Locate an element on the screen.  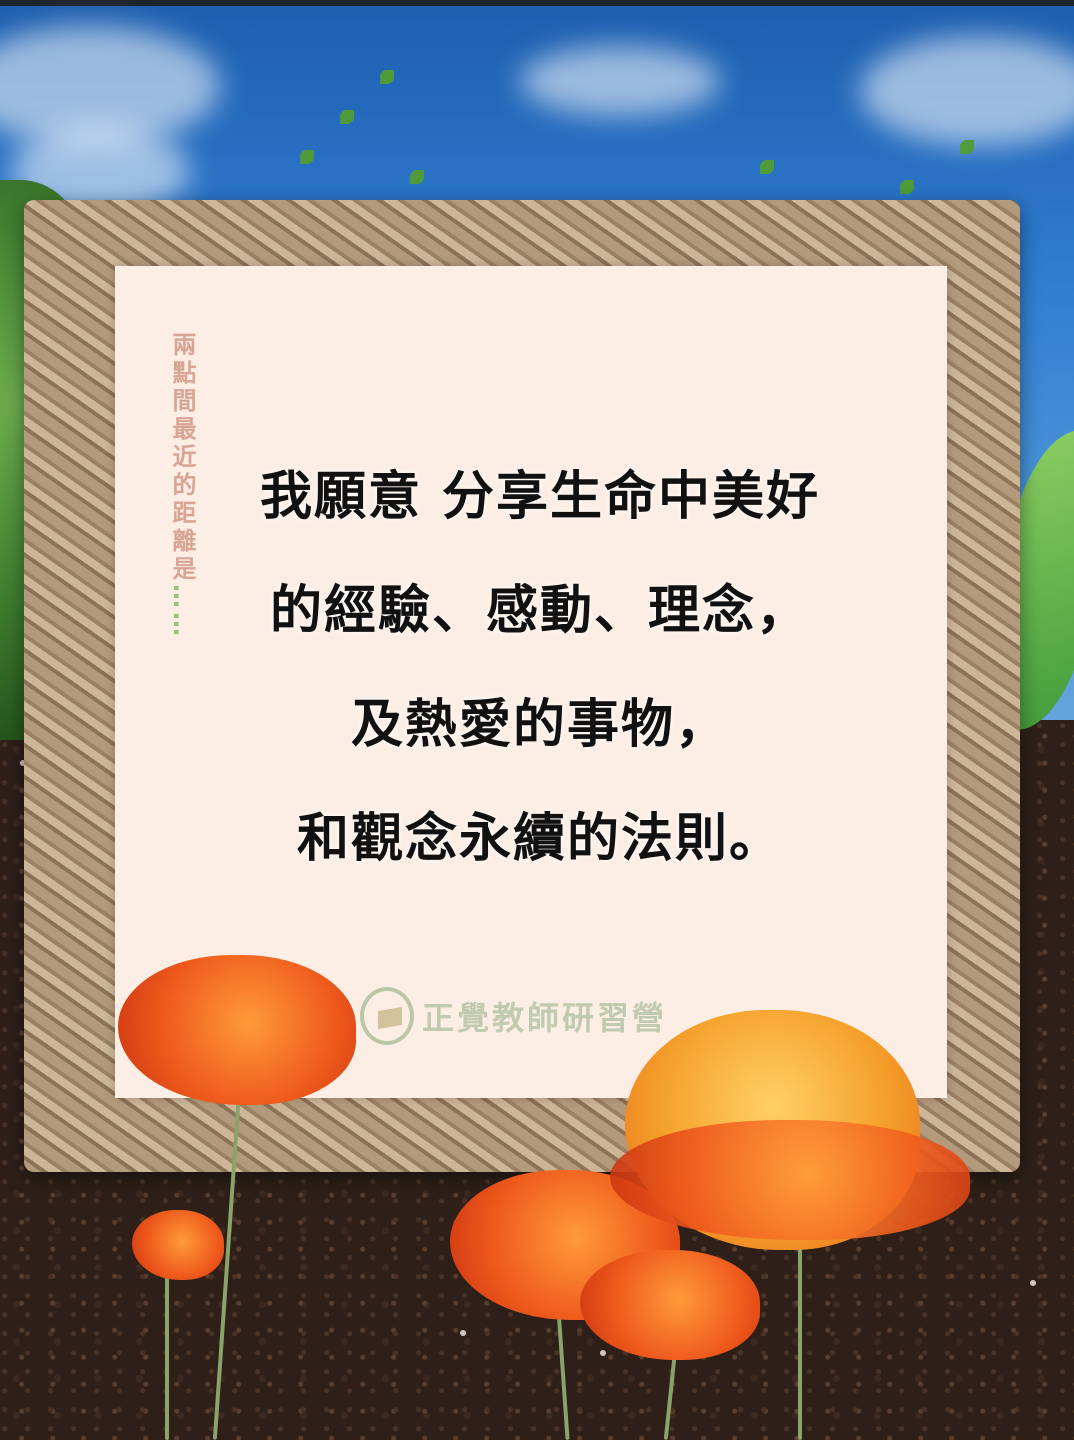
quote-line-3: 及熱愛的事物， is located at coordinates (539, 725).